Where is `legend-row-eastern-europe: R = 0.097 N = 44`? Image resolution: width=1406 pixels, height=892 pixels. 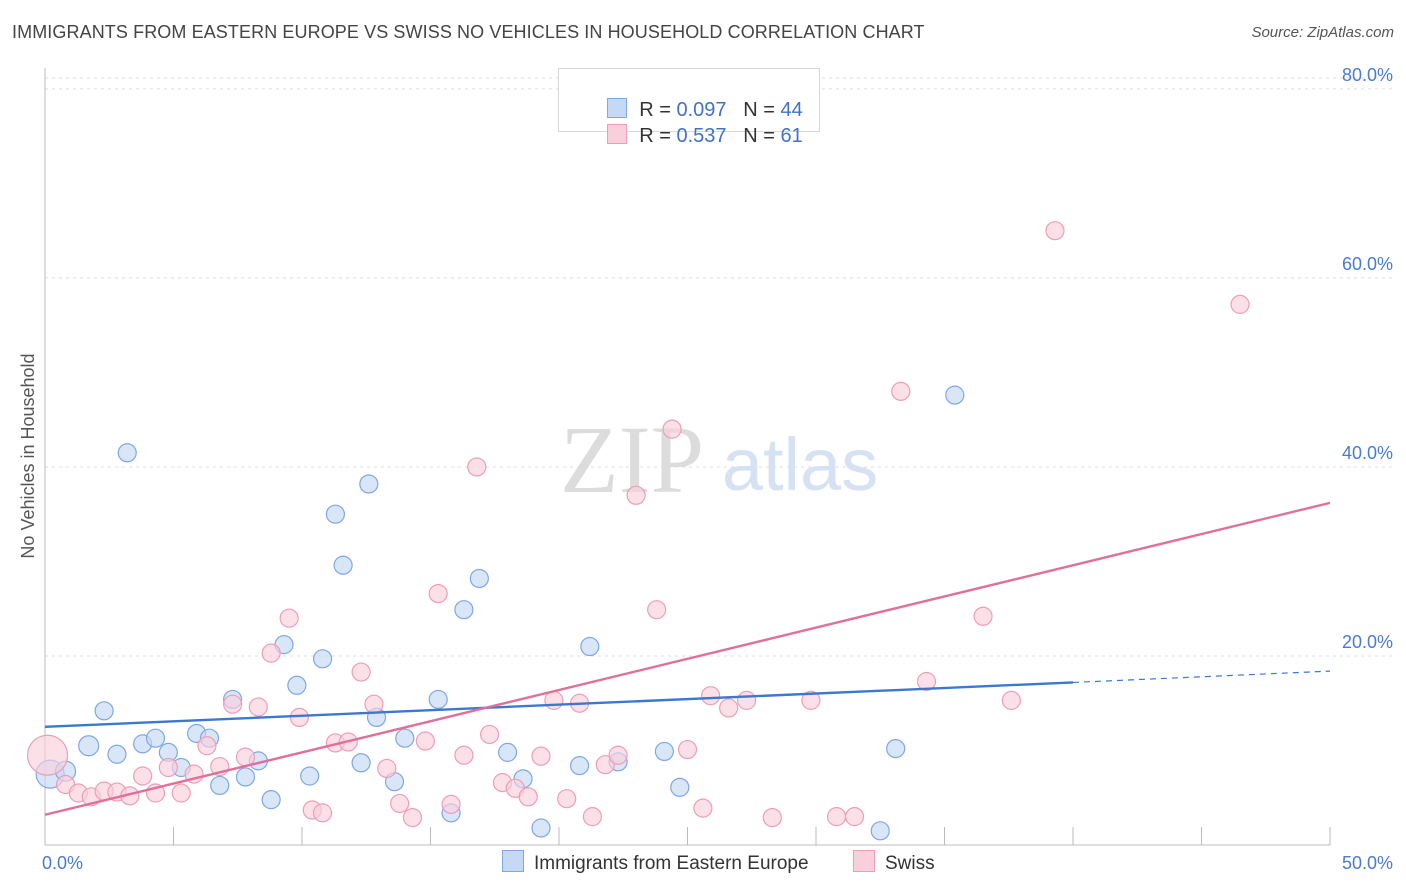 legend-row-eastern-europe: R = 0.097 N = 44 is located at coordinates (694, 98).